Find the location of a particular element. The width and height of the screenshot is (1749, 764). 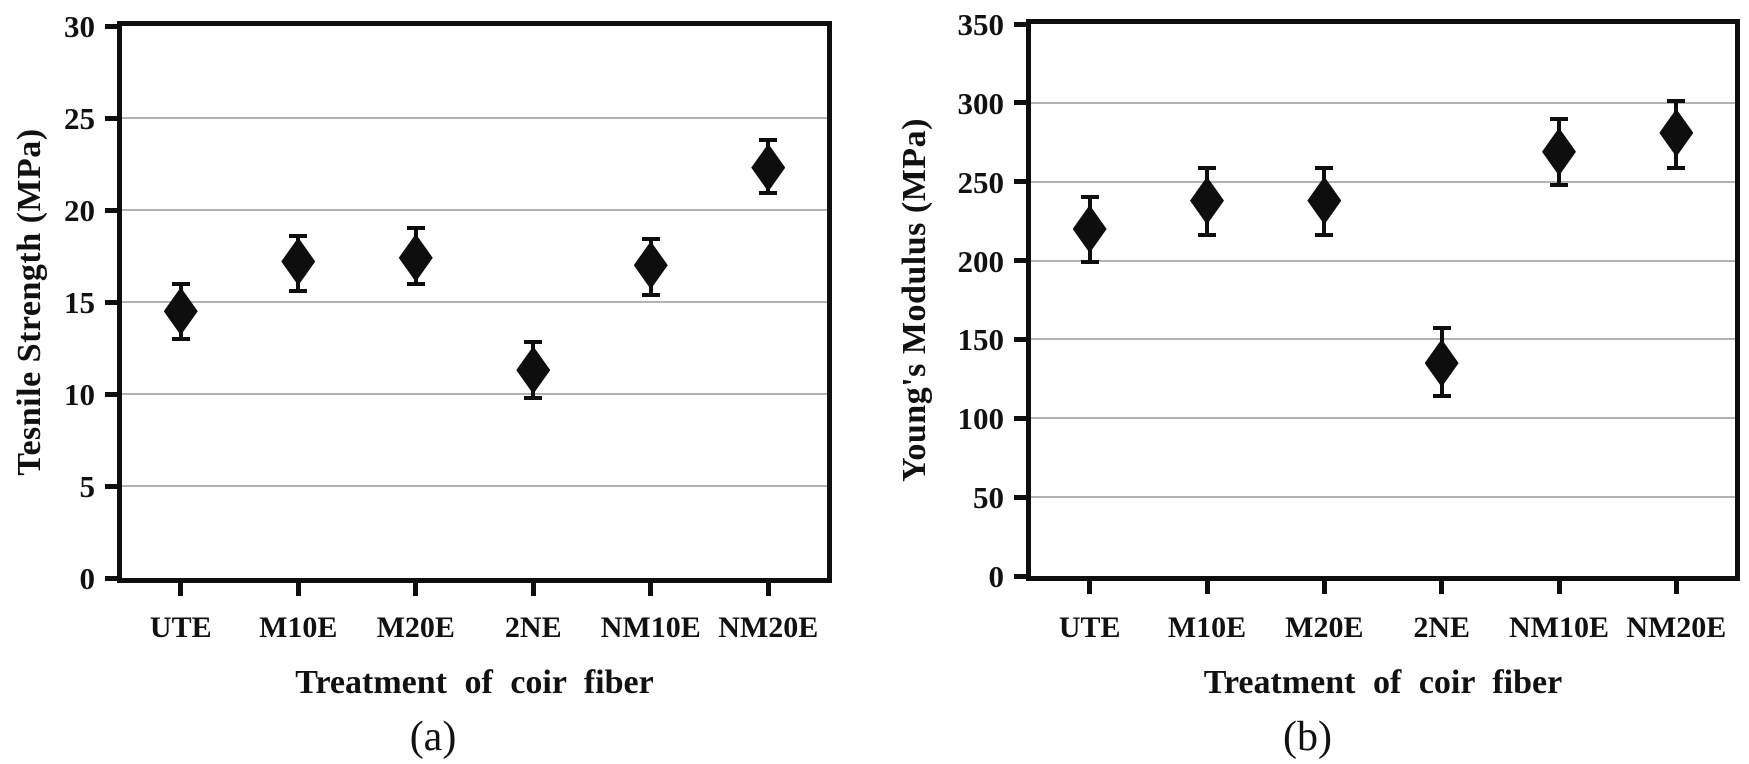

y-tick-label-250: 250 is located at coordinates (981, 182).